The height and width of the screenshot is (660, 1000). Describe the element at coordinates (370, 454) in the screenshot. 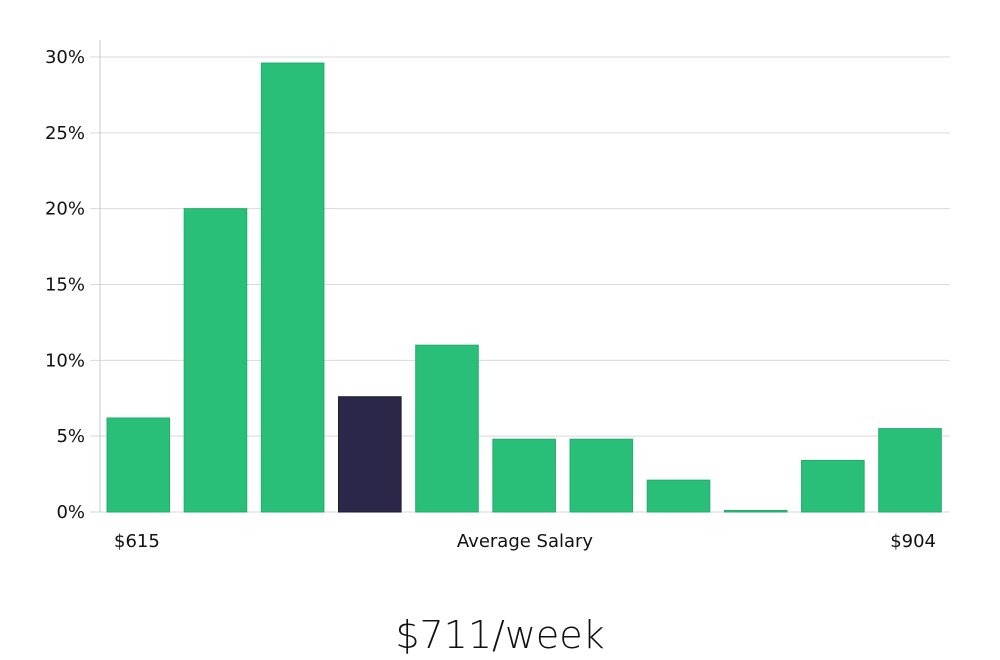

I see `bar-highlighted` at that location.